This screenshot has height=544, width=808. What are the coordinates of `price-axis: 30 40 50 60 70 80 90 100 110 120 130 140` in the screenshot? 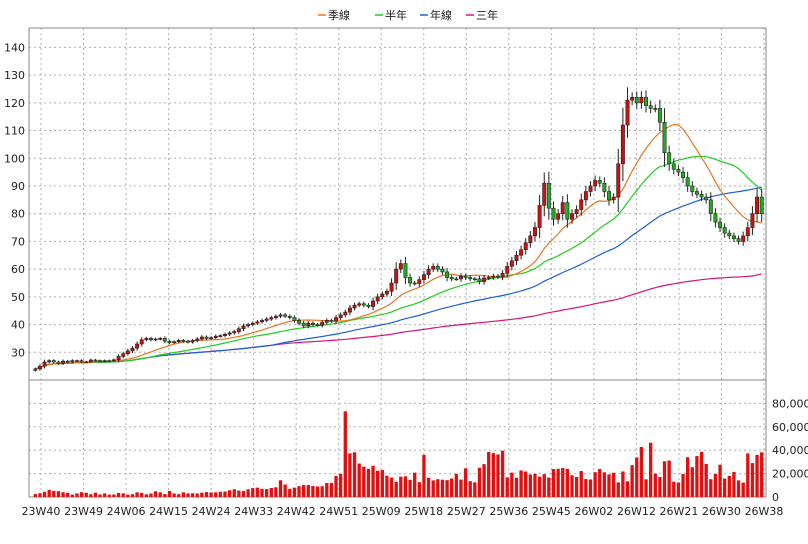 It's located at (14, 200).